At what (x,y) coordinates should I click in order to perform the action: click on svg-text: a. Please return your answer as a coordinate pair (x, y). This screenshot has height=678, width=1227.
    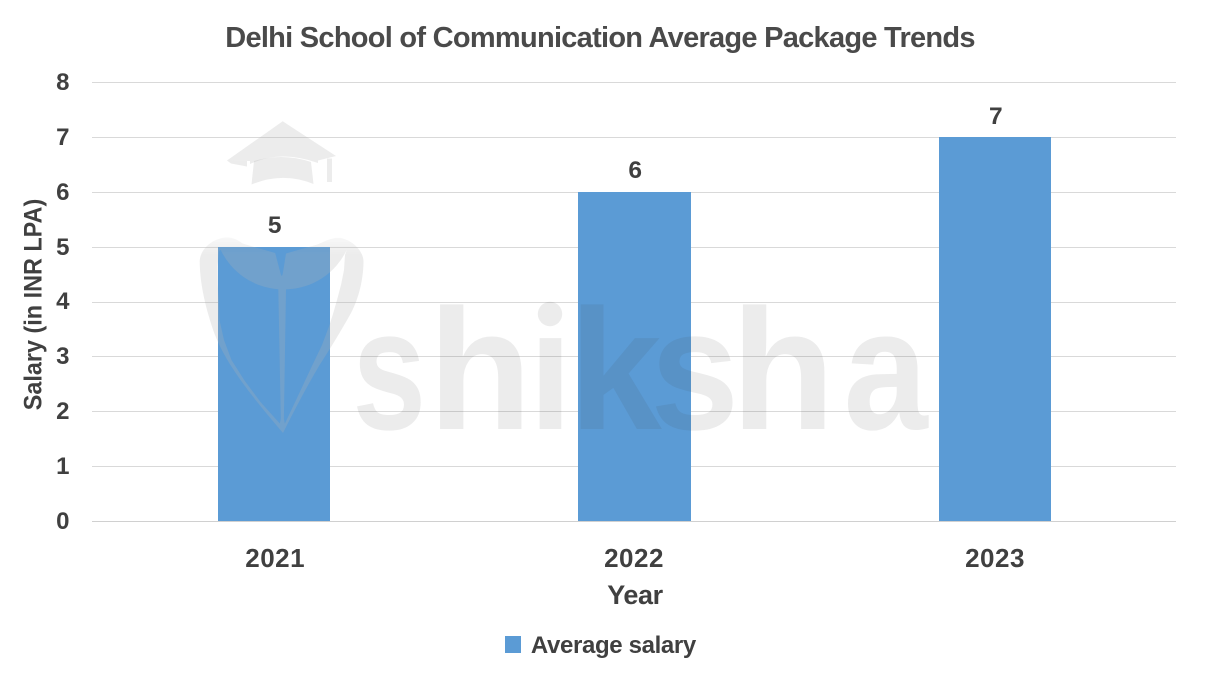
    Looking at the image, I should click on (886, 370).